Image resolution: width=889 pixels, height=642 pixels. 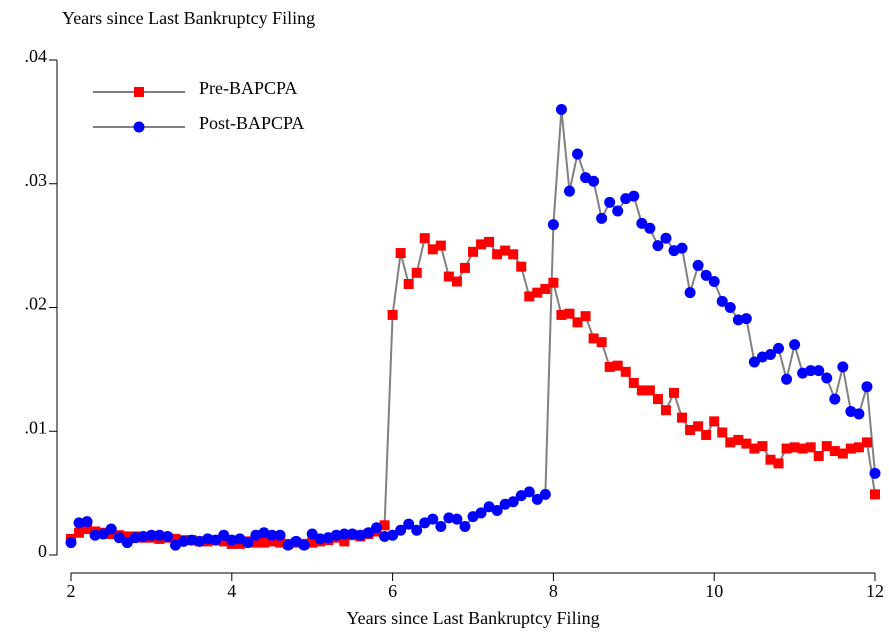 I want to click on y-axis-title: Years since Last Bankruptcy Filing, so click(x=188, y=18).